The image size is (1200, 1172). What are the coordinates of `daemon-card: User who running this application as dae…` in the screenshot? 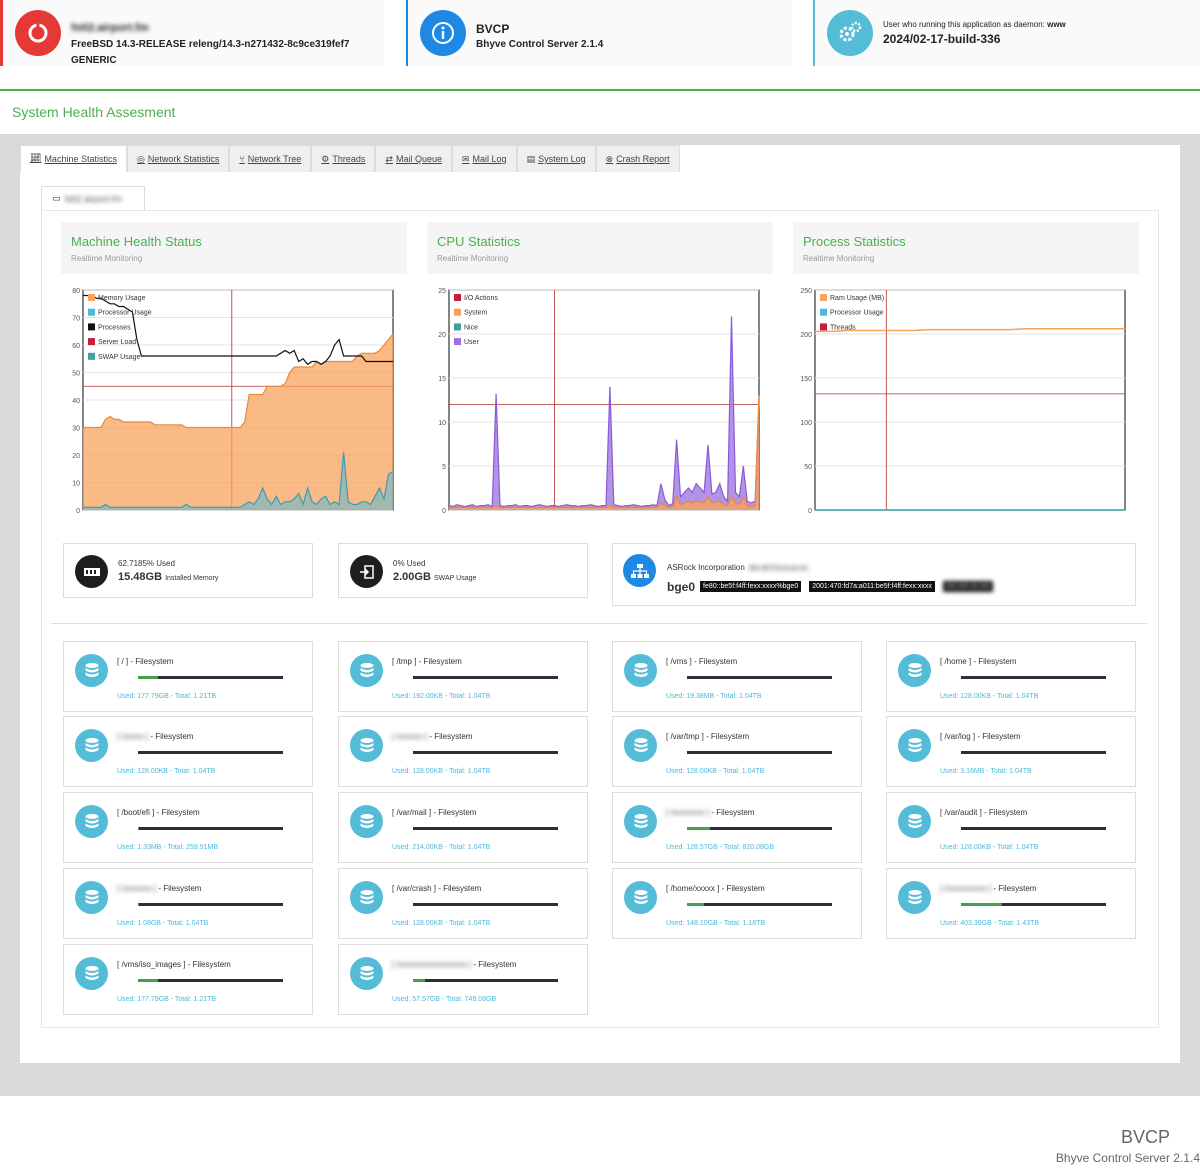 It's located at (1006, 33).